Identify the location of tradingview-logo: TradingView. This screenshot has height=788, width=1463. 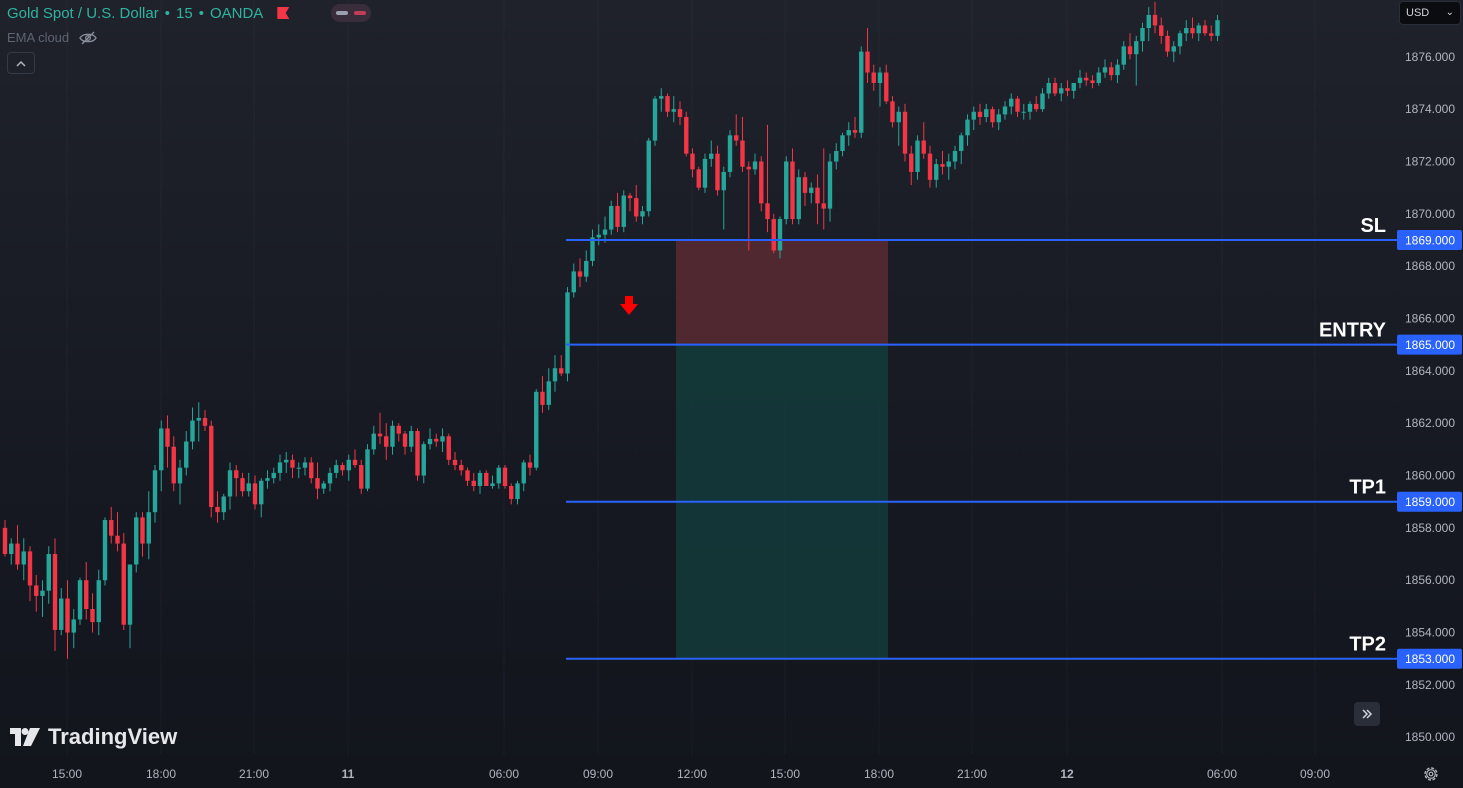
(93, 737).